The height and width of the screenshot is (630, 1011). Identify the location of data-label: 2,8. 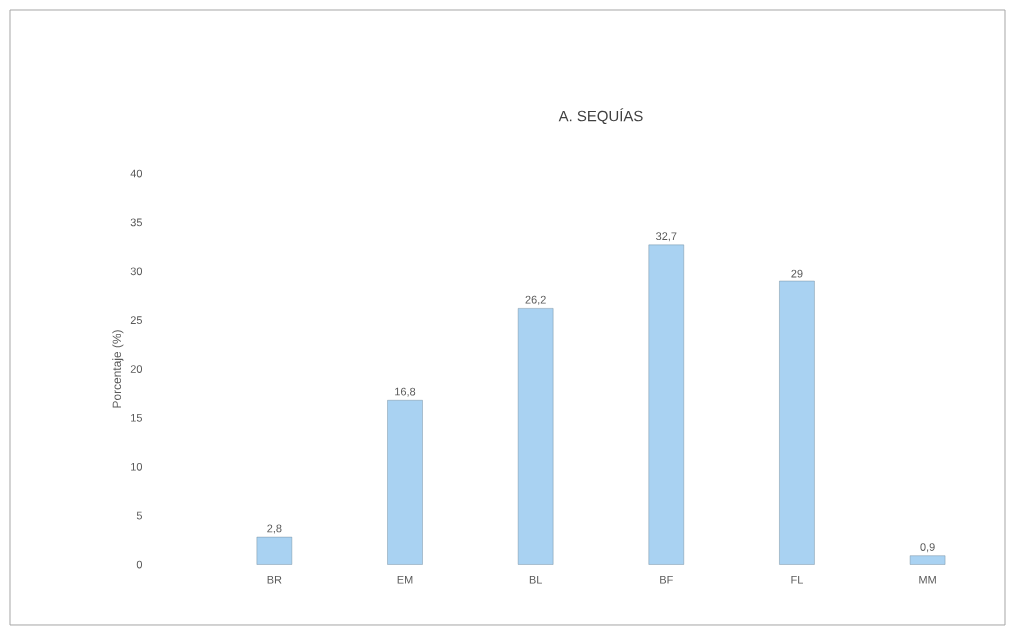
(274, 529).